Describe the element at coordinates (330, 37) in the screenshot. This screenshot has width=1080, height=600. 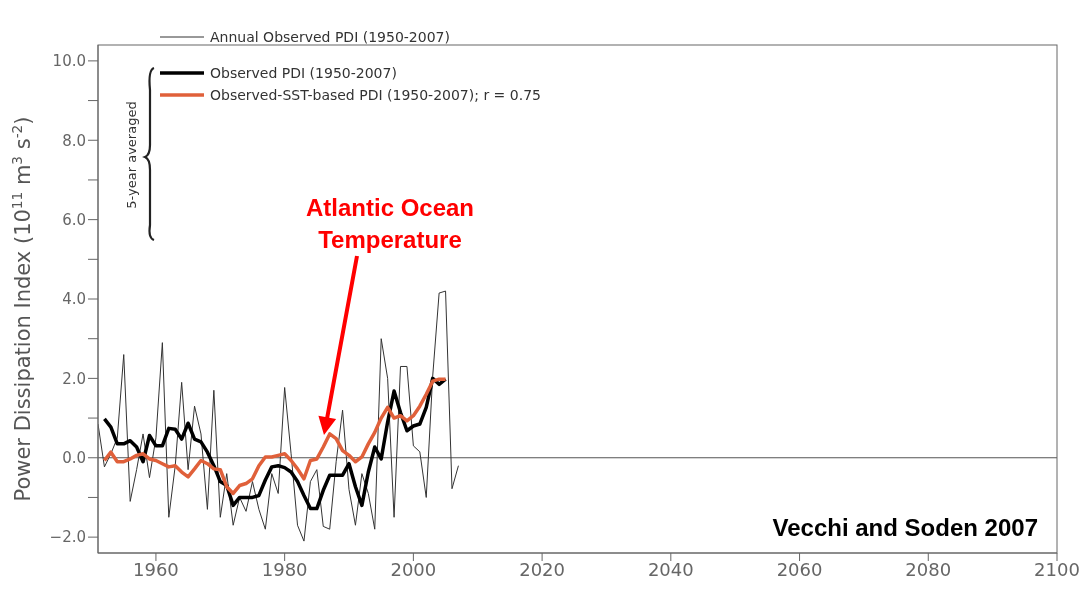
I see `legend-label: Annual Observed PDI (1950-2007)` at that location.